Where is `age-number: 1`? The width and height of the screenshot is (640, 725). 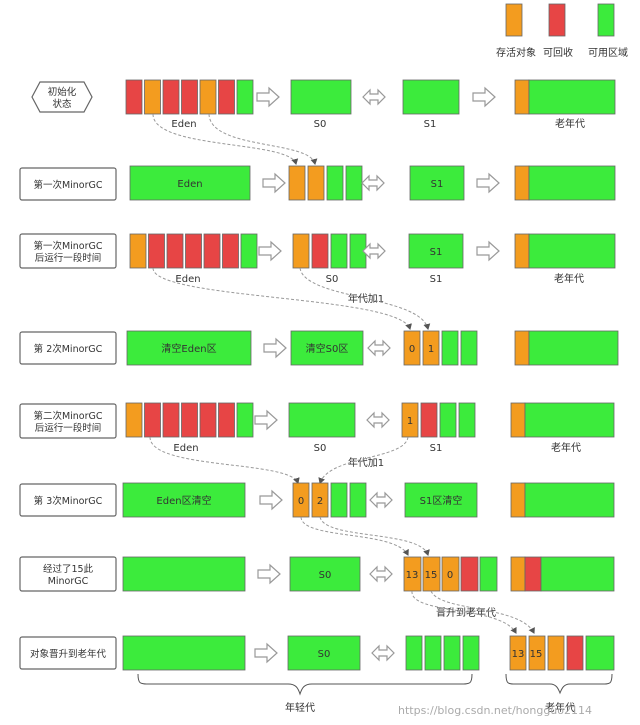 age-number: 1 is located at coordinates (431, 349).